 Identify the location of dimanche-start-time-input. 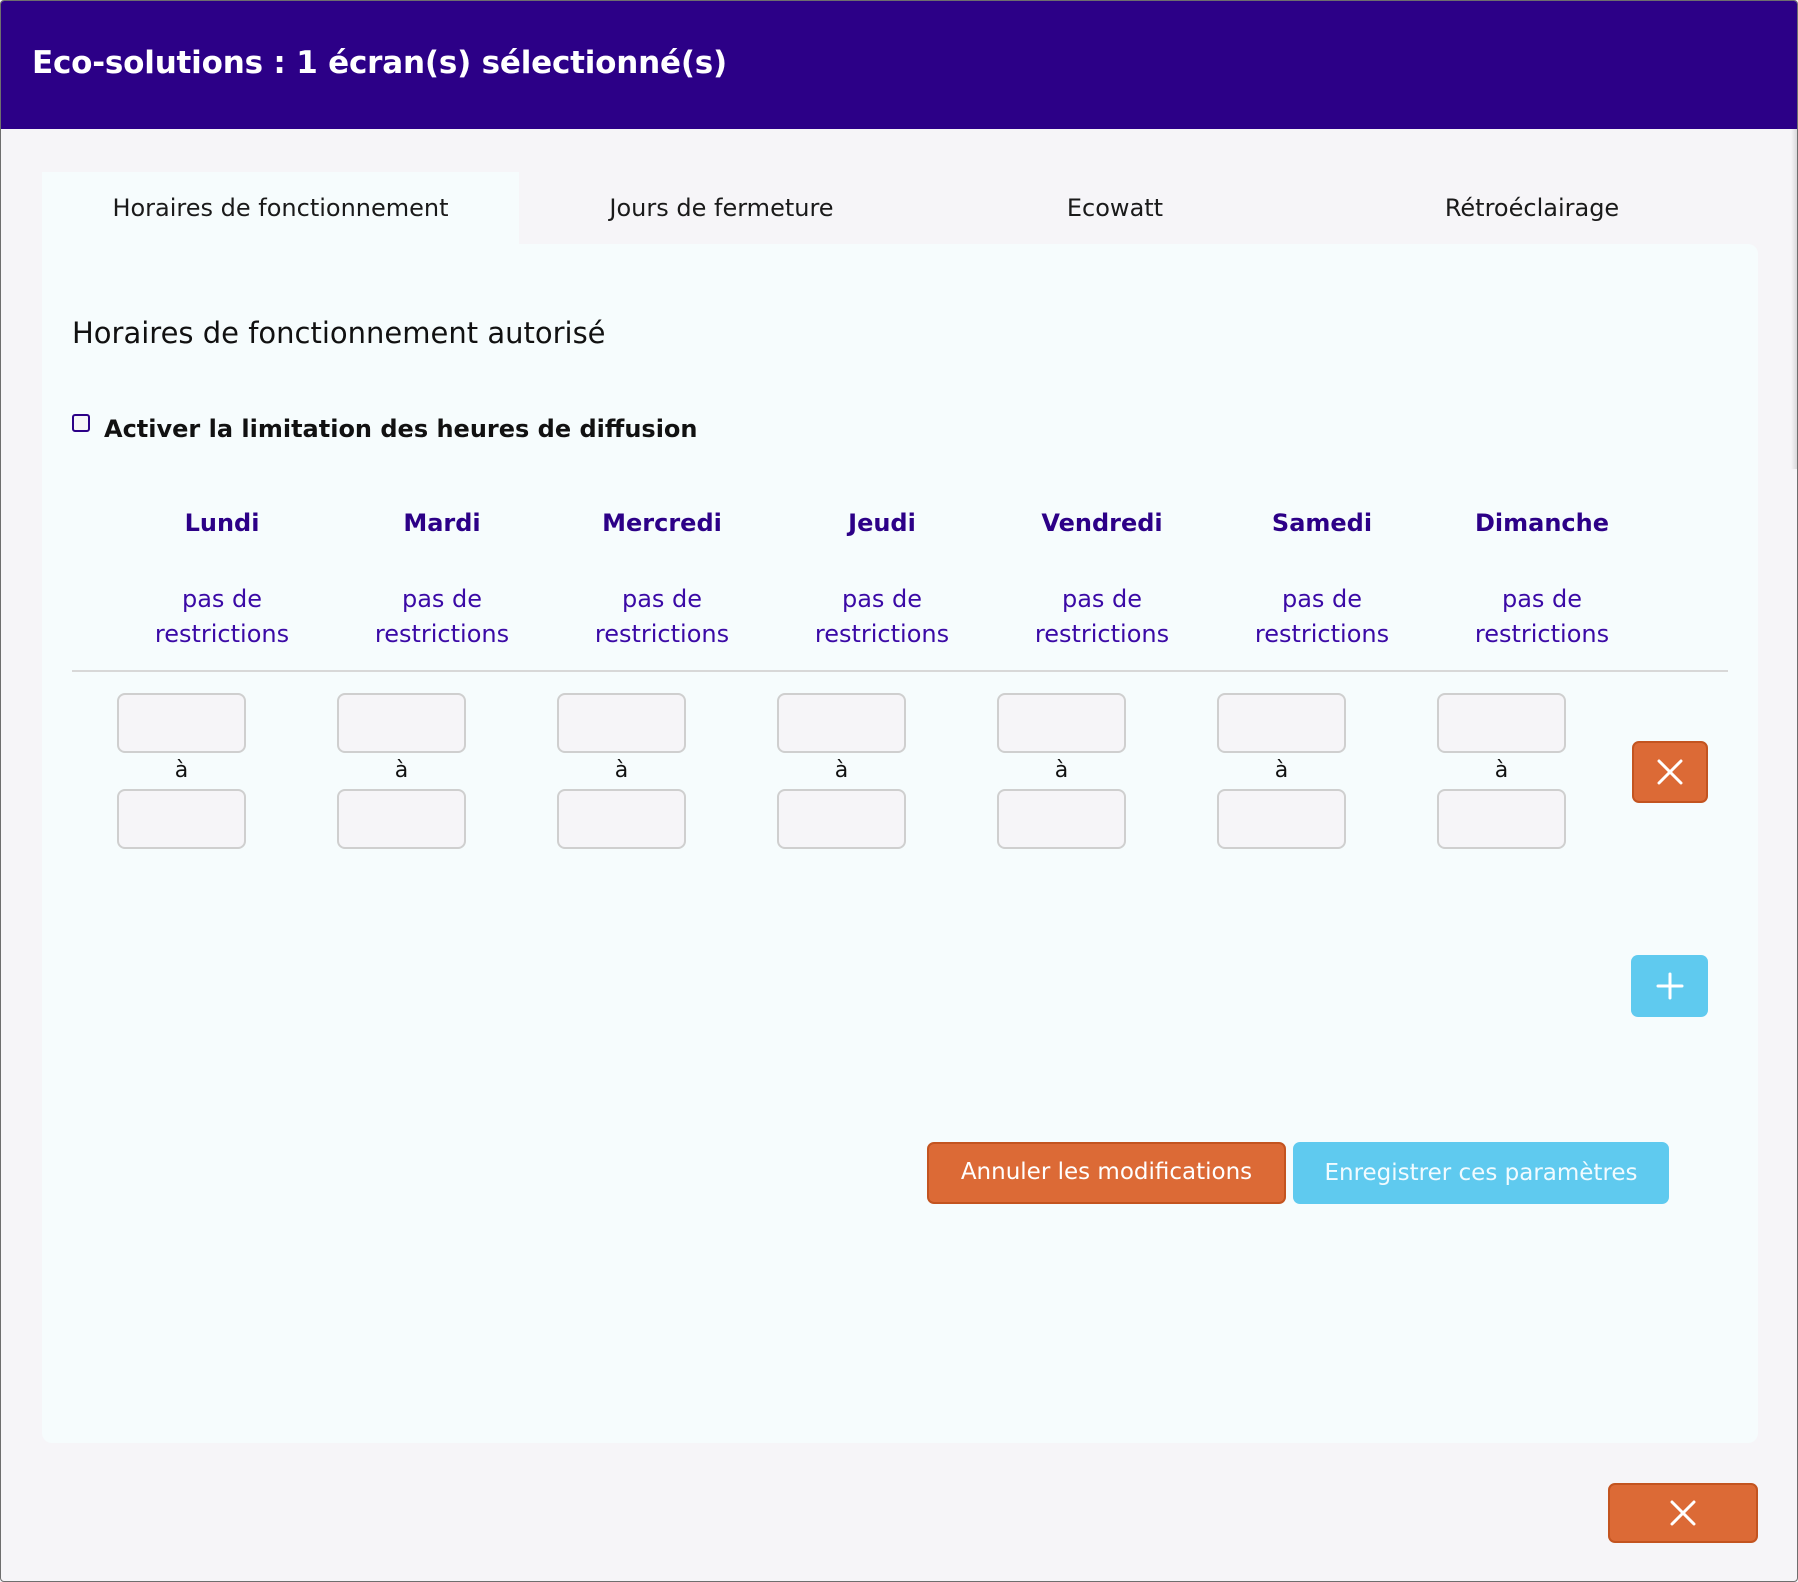
(1501, 723).